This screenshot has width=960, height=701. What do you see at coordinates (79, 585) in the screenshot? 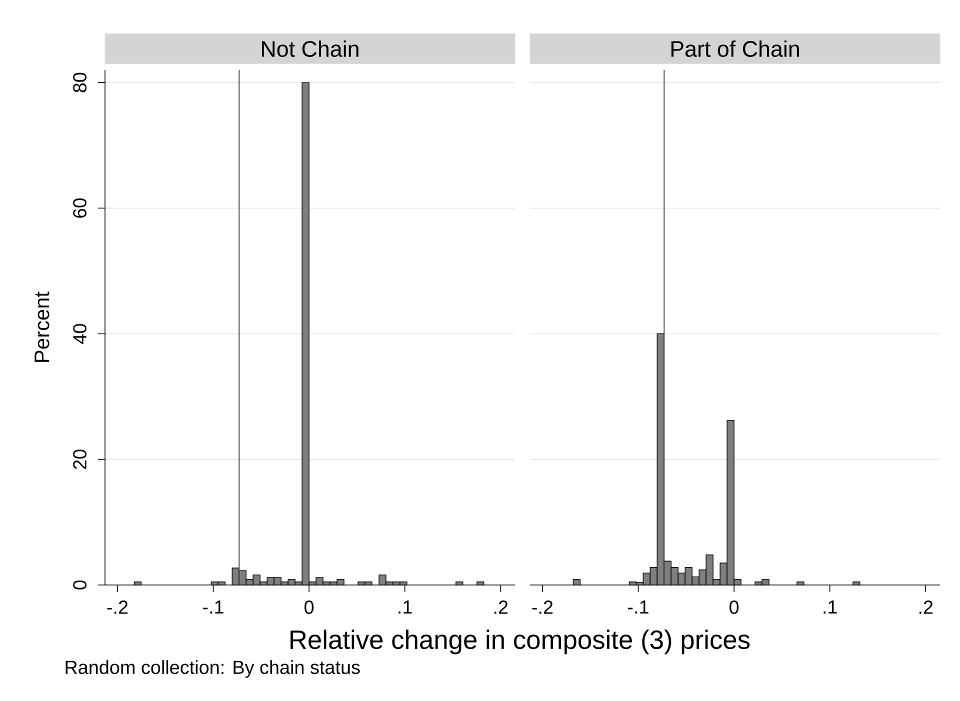
I see `y-tick-label: 0` at bounding box center [79, 585].